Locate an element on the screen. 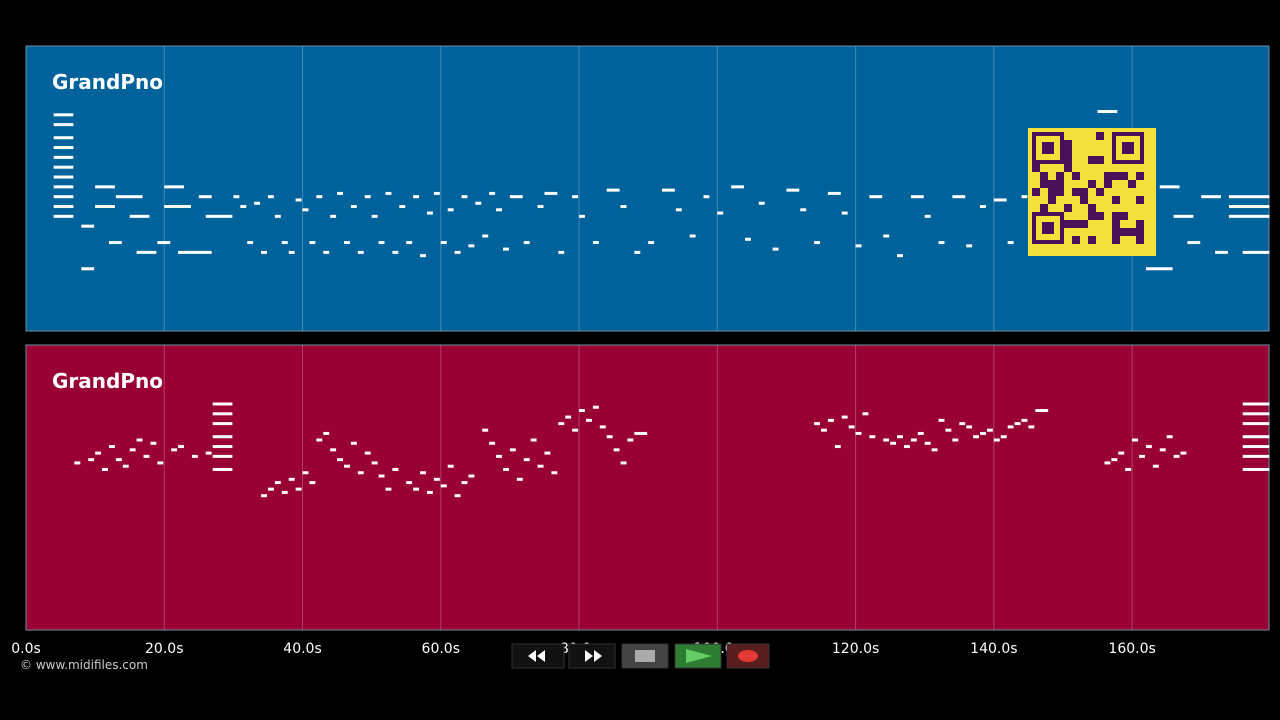  rewind-button is located at coordinates (538, 656).